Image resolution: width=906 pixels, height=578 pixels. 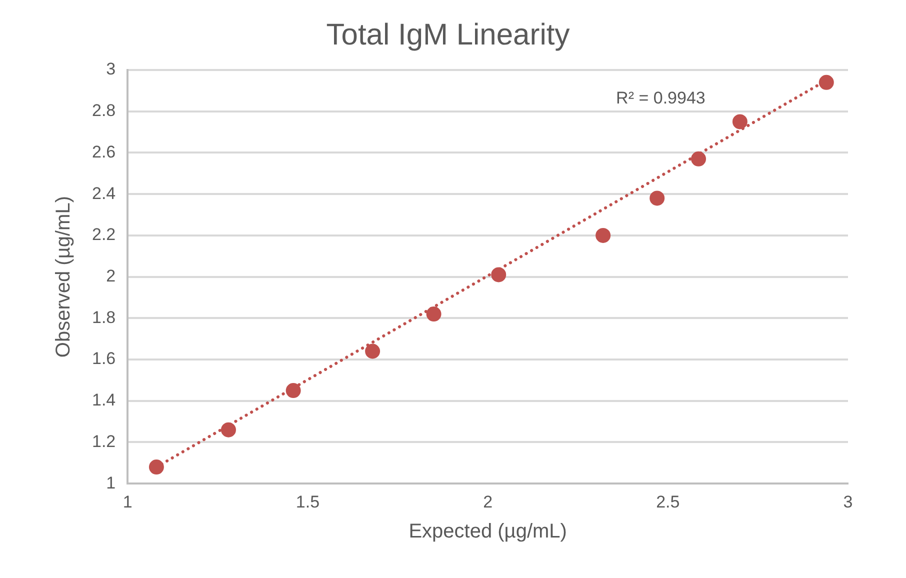 What do you see at coordinates (104, 193) in the screenshot?
I see `y-tick-label: 2.4` at bounding box center [104, 193].